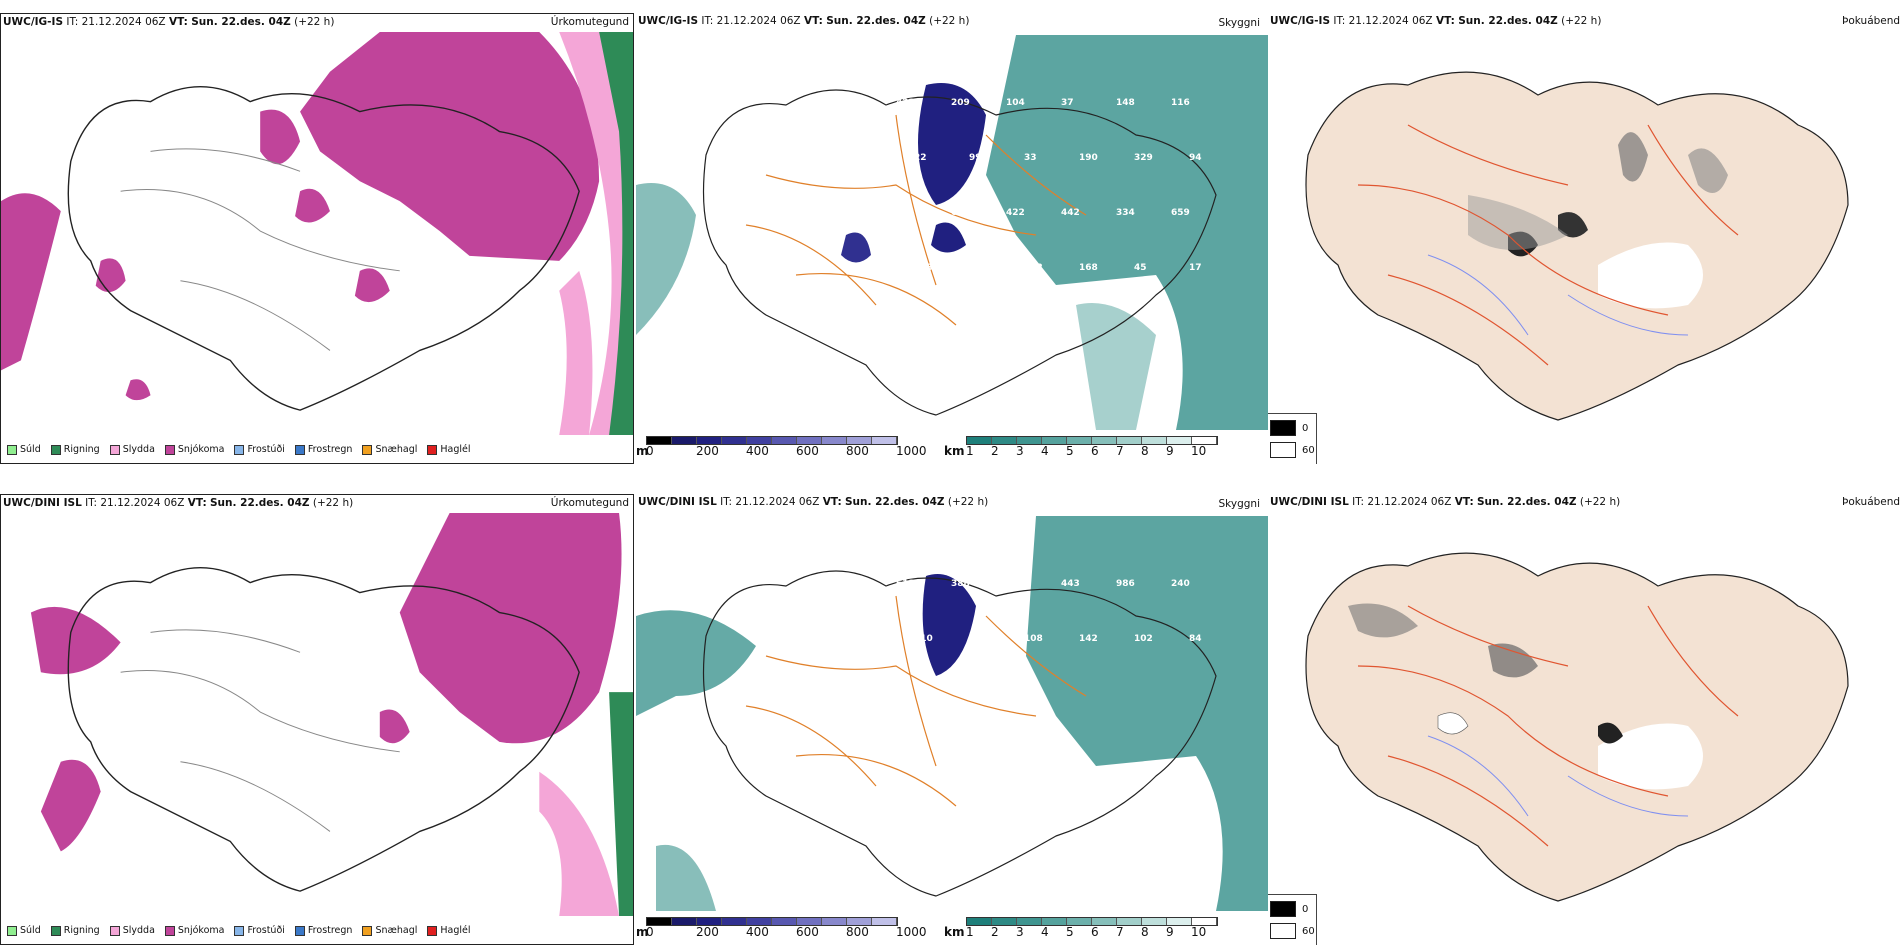 This screenshot has width=1900, height=950. What do you see at coordinates (995, 932) in the screenshot?
I see `colorbar-tick: 2` at bounding box center [995, 932].